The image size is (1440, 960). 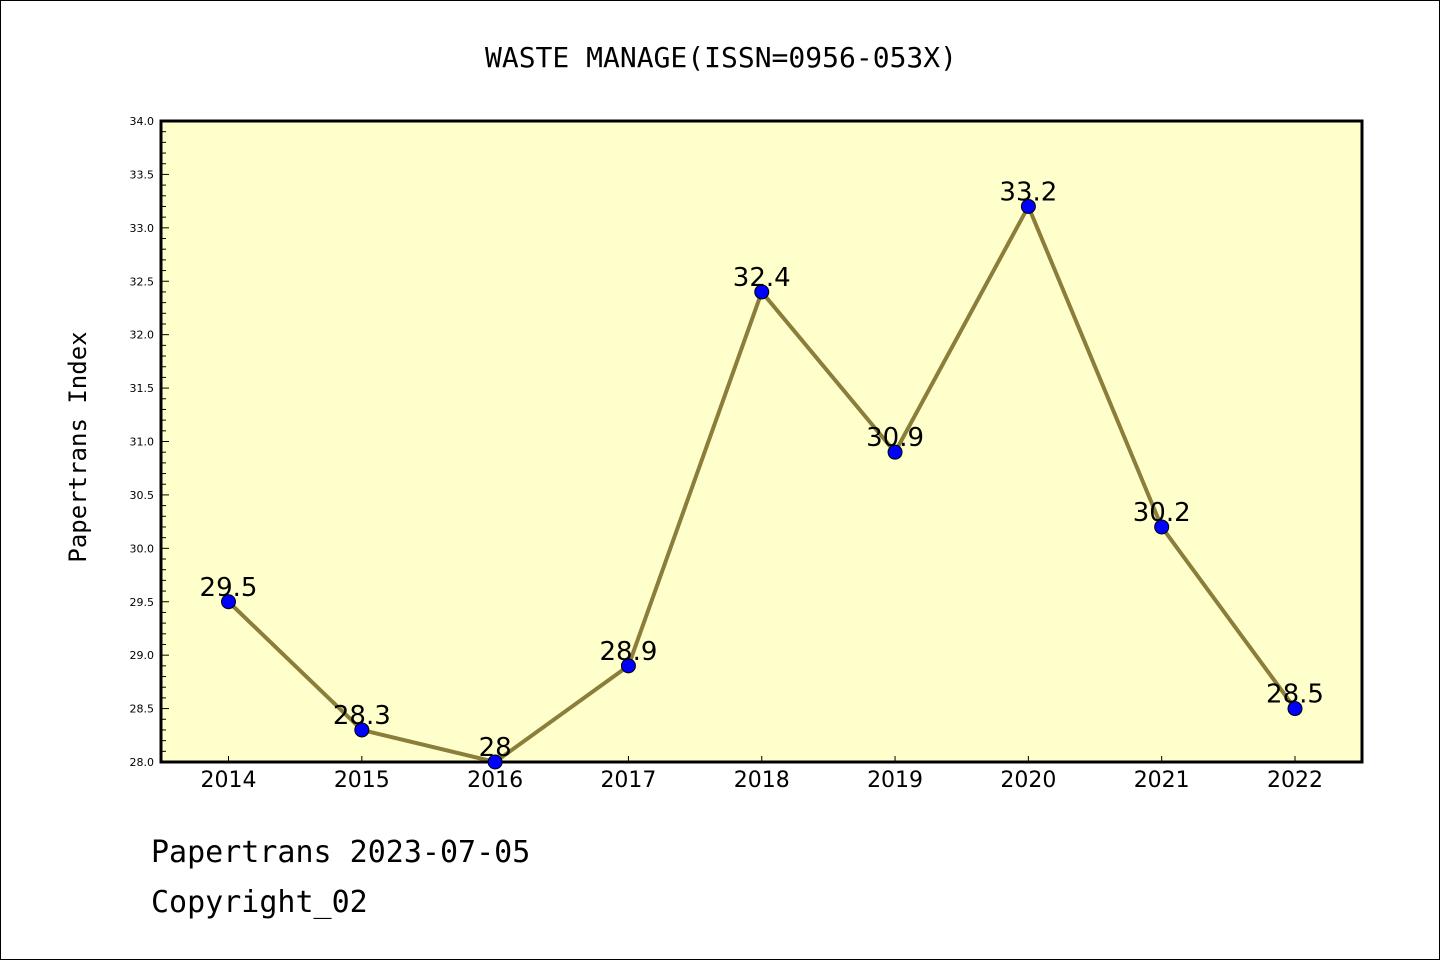 I want to click on x-tick-label: 2014, so click(x=229, y=780).